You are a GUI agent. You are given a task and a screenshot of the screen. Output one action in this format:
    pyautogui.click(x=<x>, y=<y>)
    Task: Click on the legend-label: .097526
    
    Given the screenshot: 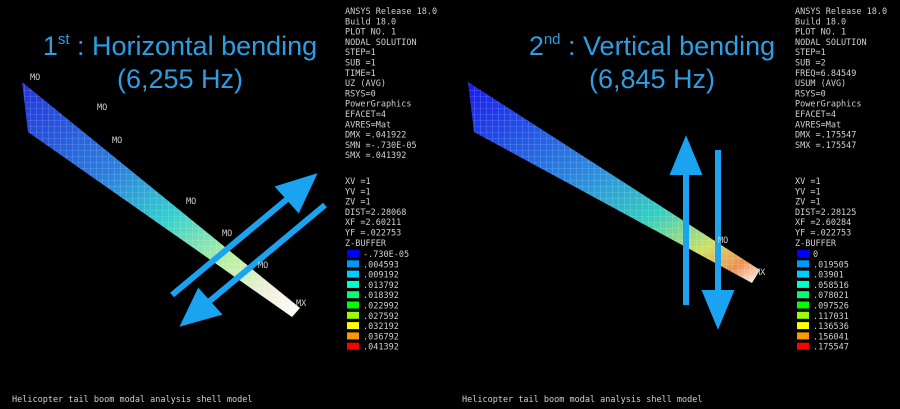 What is the action you would take?
    pyautogui.click(x=831, y=307)
    